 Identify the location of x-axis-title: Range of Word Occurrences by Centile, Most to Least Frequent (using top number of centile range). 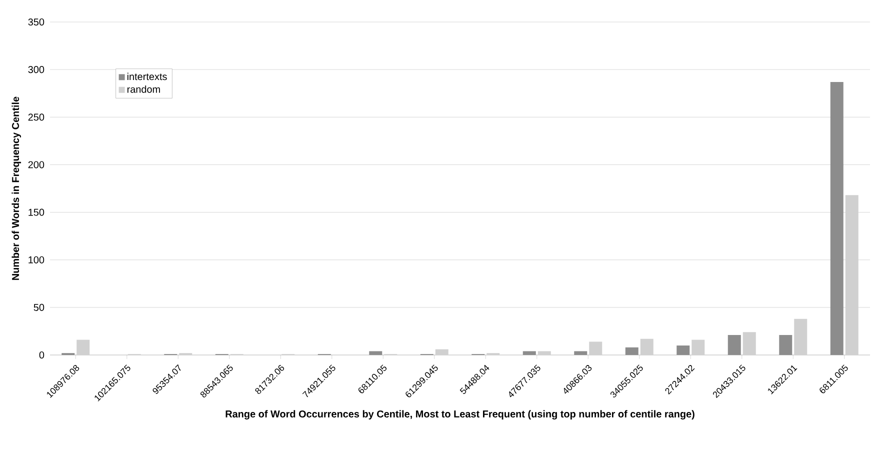
(460, 415).